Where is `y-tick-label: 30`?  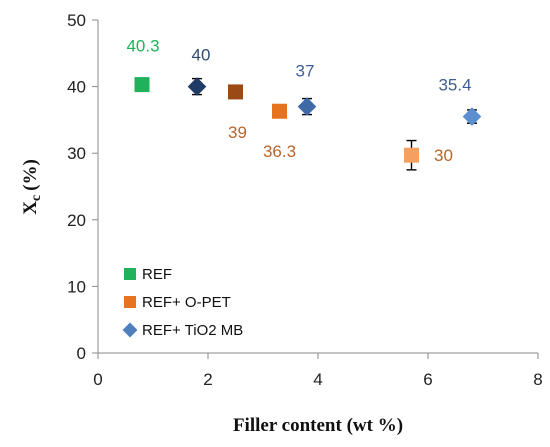
y-tick-label: 30 is located at coordinates (76, 153).